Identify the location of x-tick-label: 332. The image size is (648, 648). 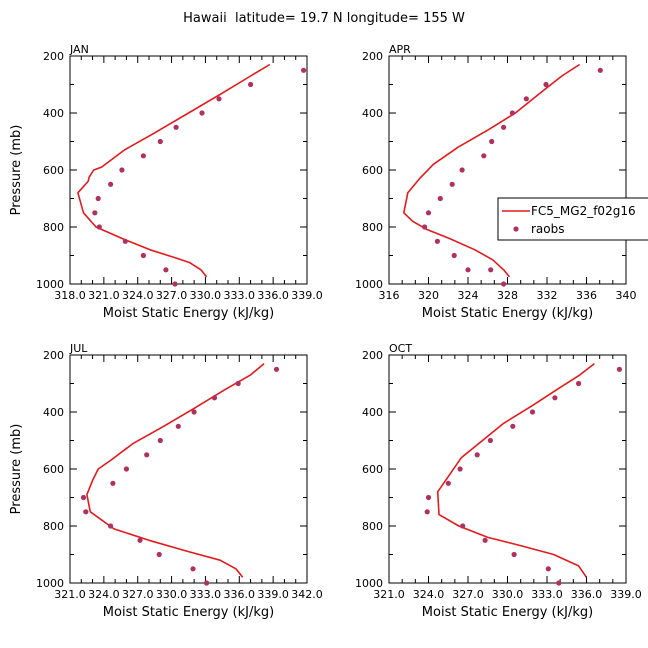
(547, 295).